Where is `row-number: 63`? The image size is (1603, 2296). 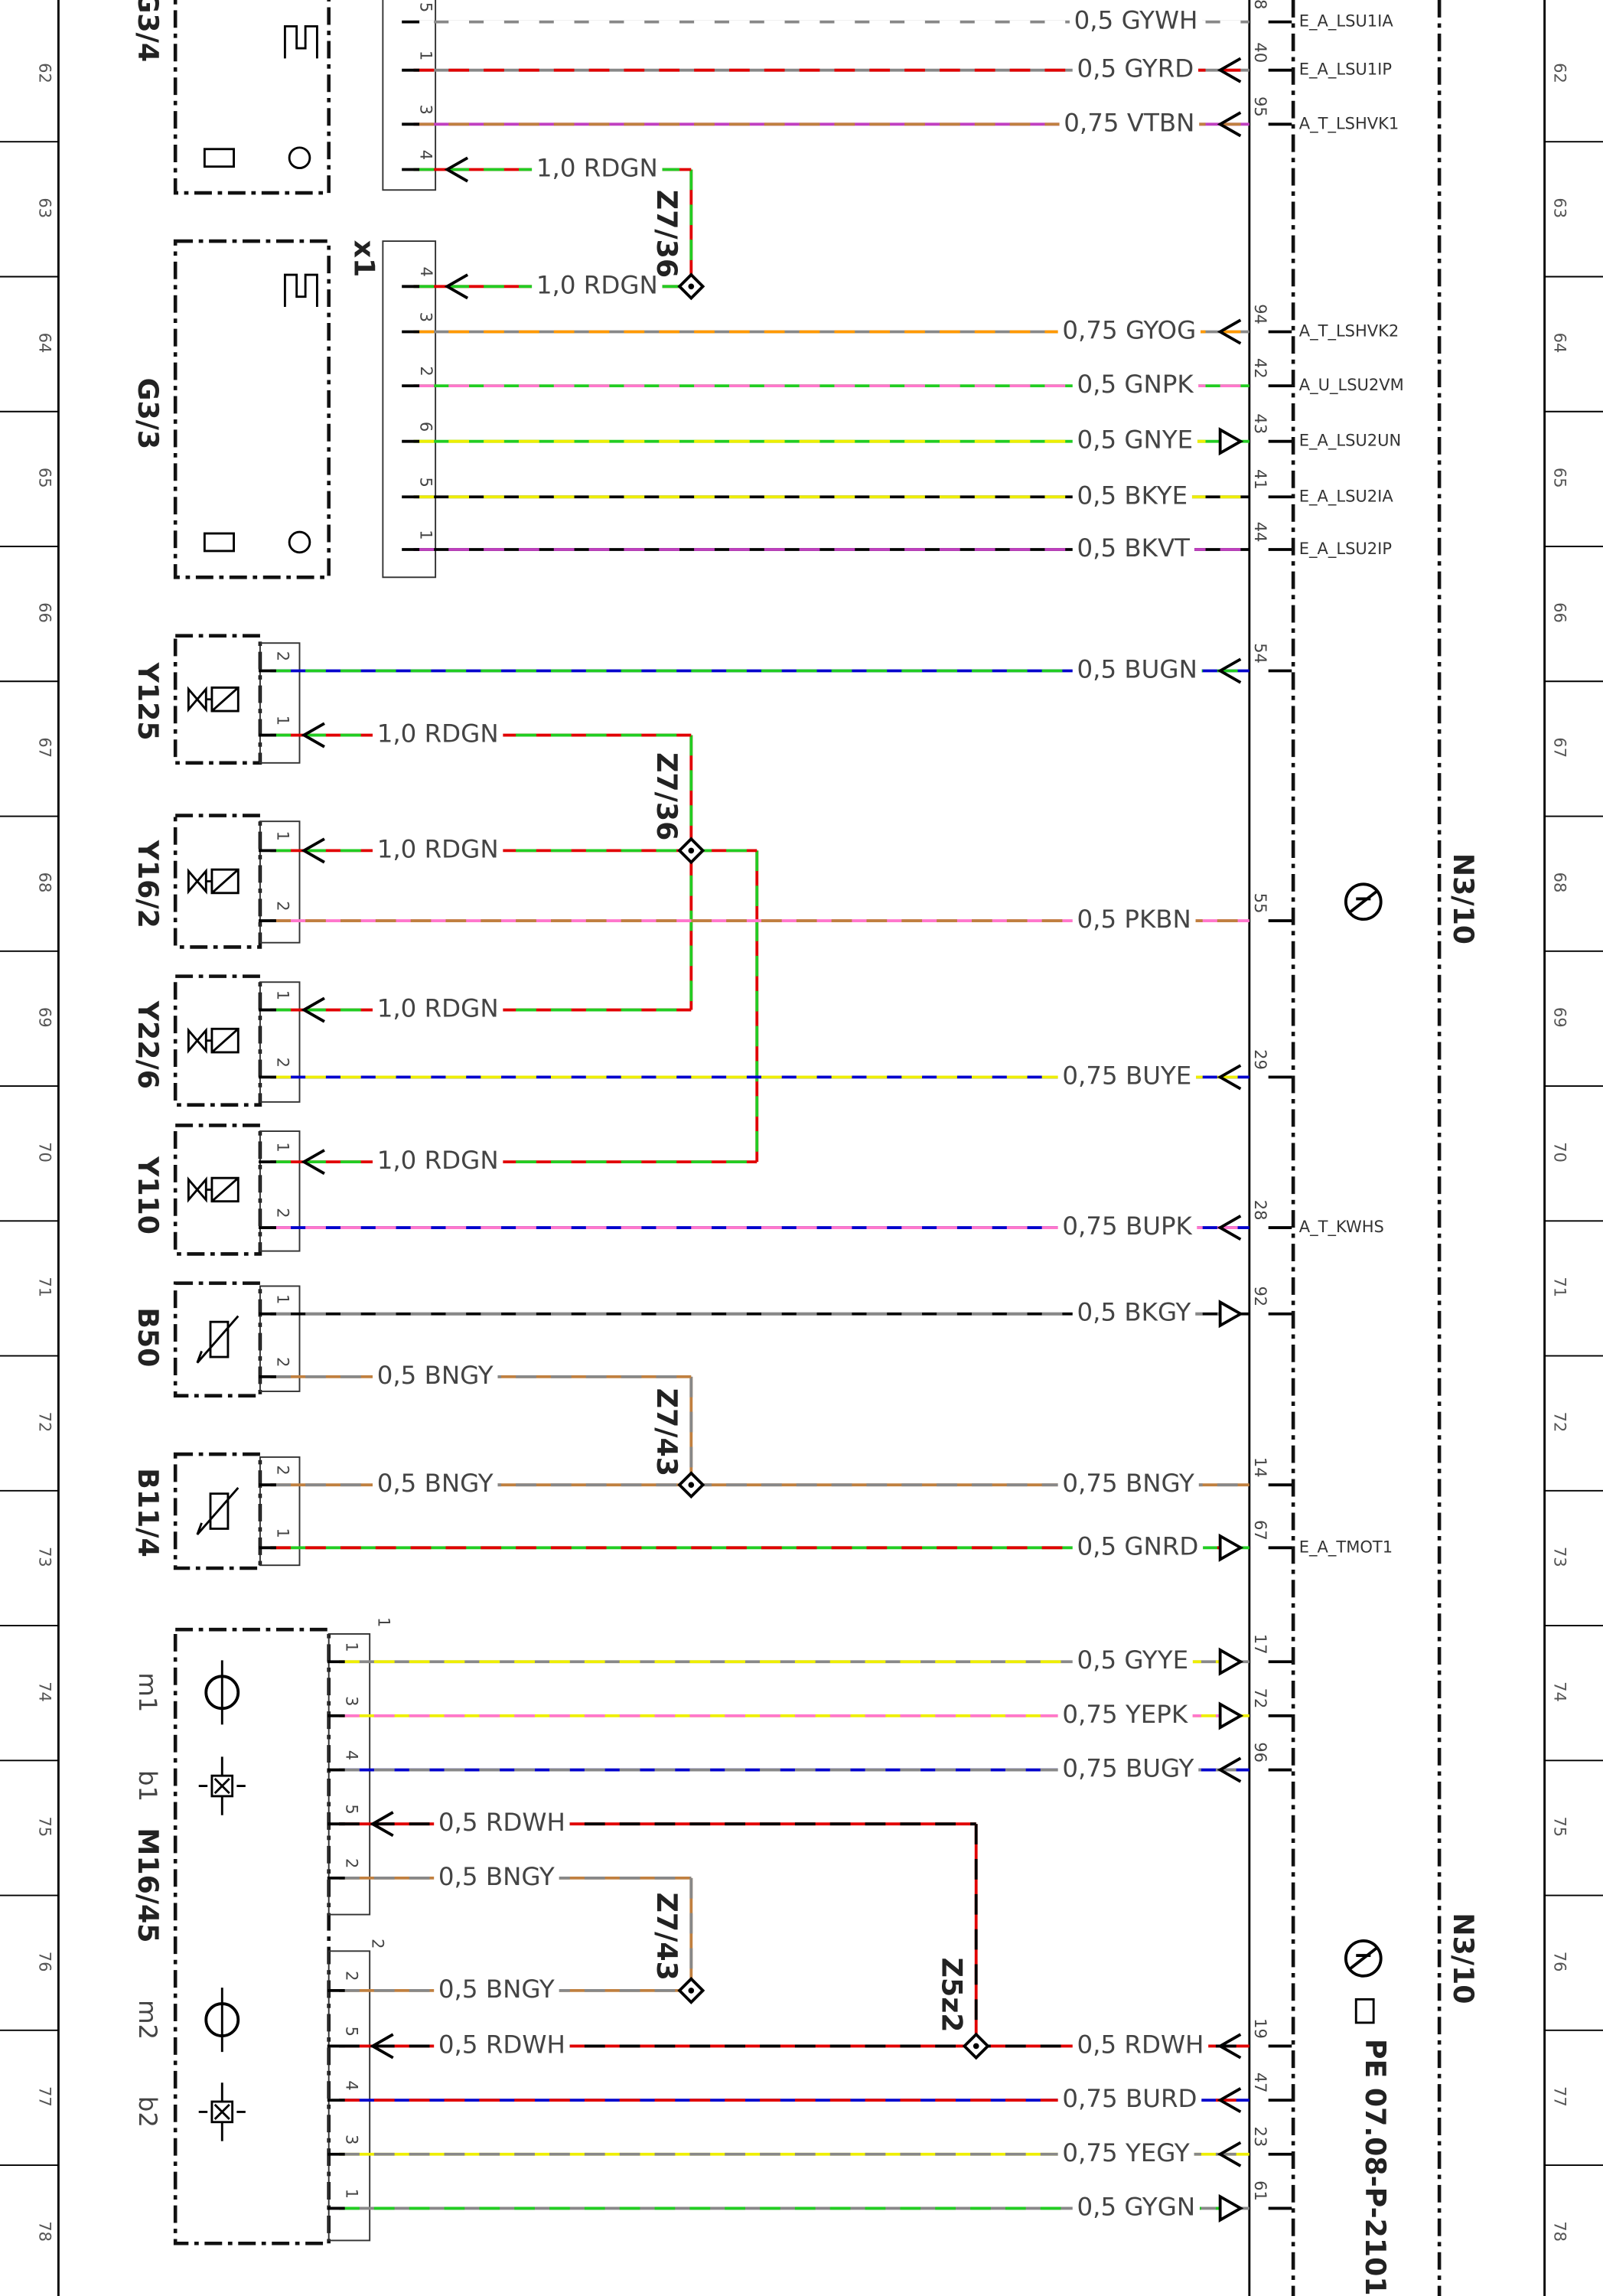 row-number: 63 is located at coordinates (44, 207).